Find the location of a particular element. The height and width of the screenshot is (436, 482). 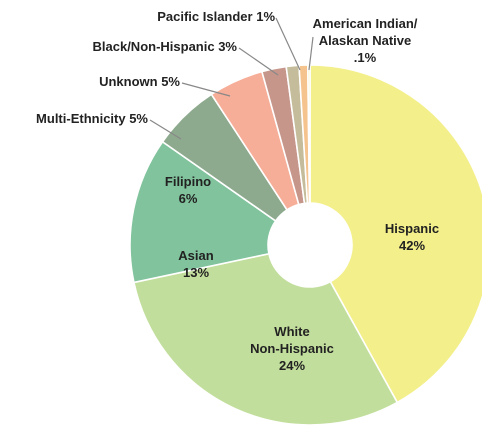

slice-label-4: Multi-Ethnicity 5% is located at coordinates (92, 118).